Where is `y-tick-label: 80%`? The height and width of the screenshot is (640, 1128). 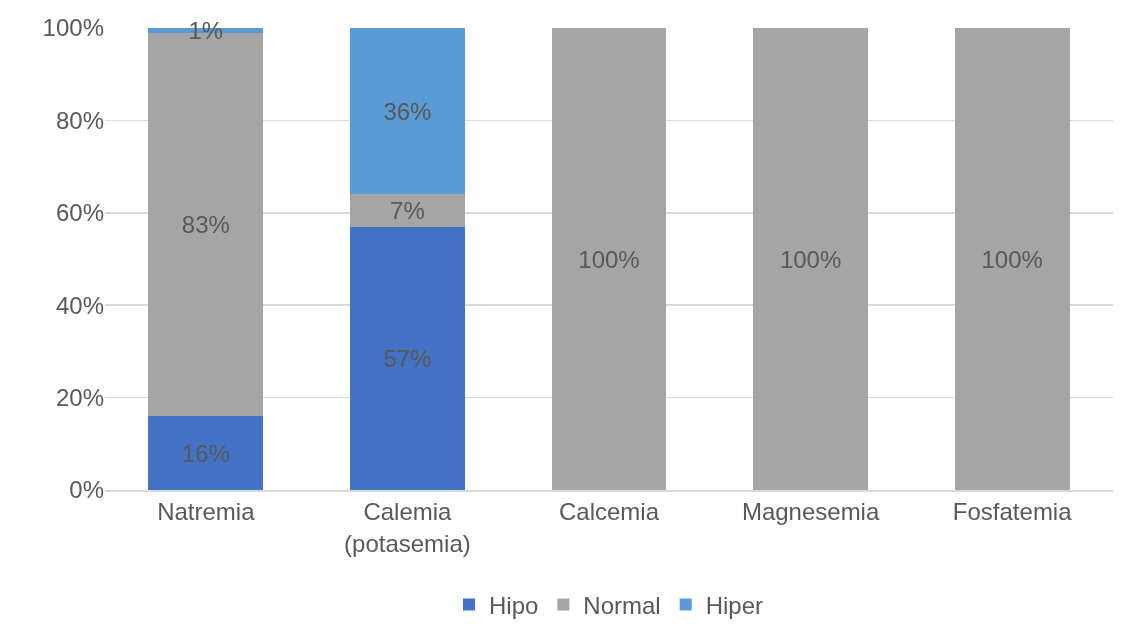
y-tick-label: 80% is located at coordinates (79, 120).